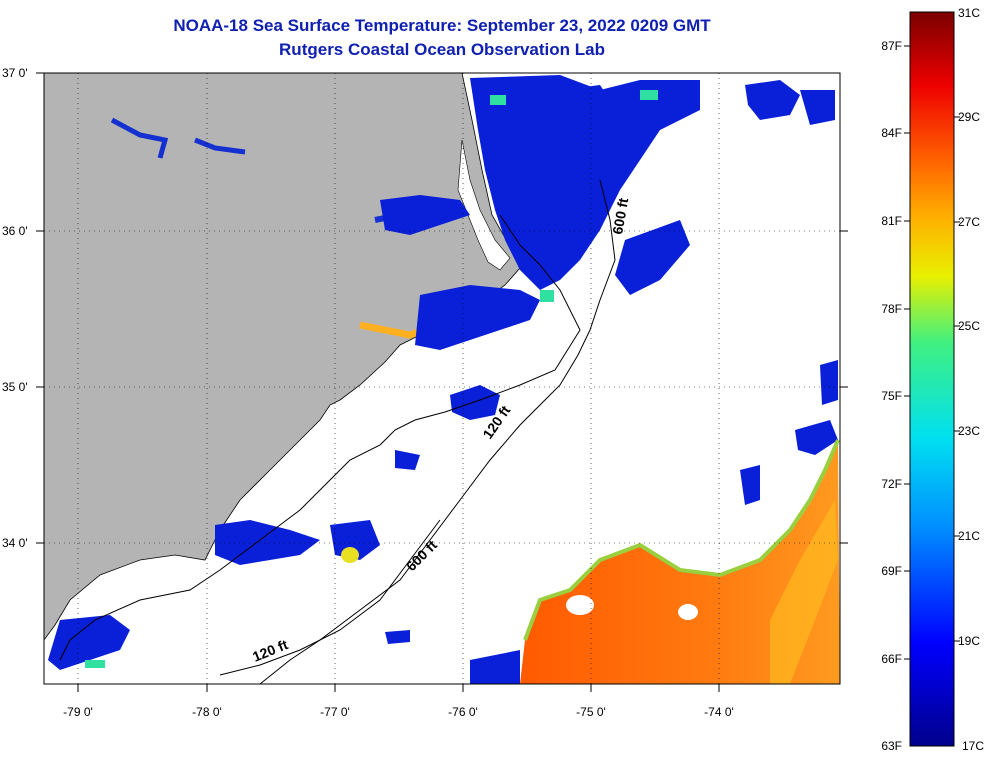 Image resolution: width=992 pixels, height=761 pixels. Describe the element at coordinates (891, 659) in the screenshot. I see `colorbar-f-label: 66F` at that location.